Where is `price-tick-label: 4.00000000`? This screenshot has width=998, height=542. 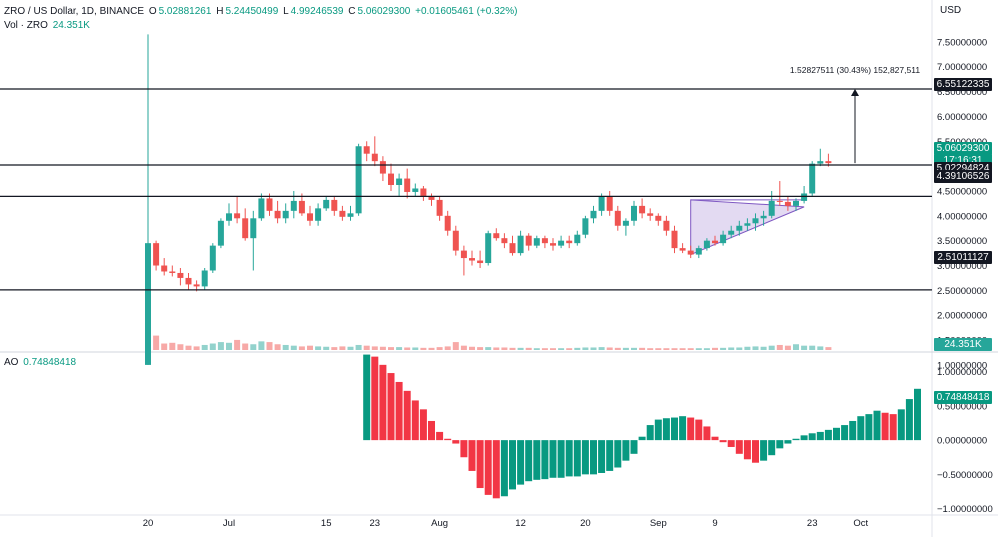 price-tick-label: 4.00000000 is located at coordinates (962, 216).